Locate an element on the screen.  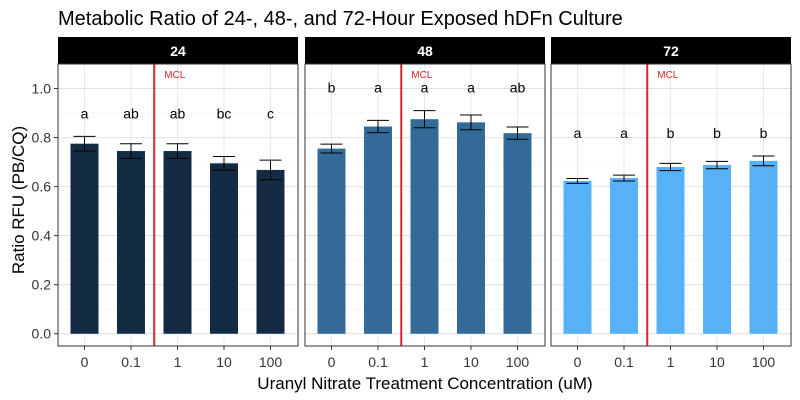
y-tick-label: 0.0 is located at coordinates (42, 334).